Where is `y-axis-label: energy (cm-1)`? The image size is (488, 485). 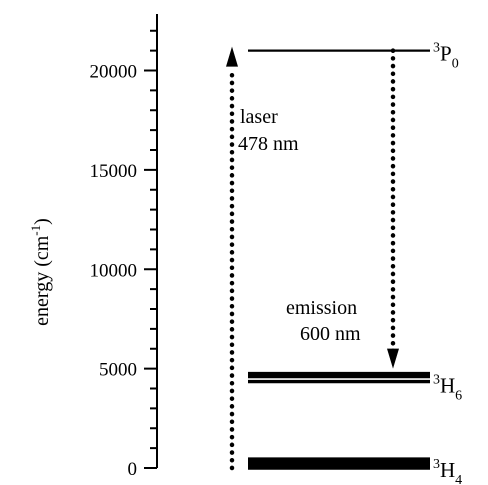
y-axis-label: energy (cm-1) is located at coordinates (40, 272).